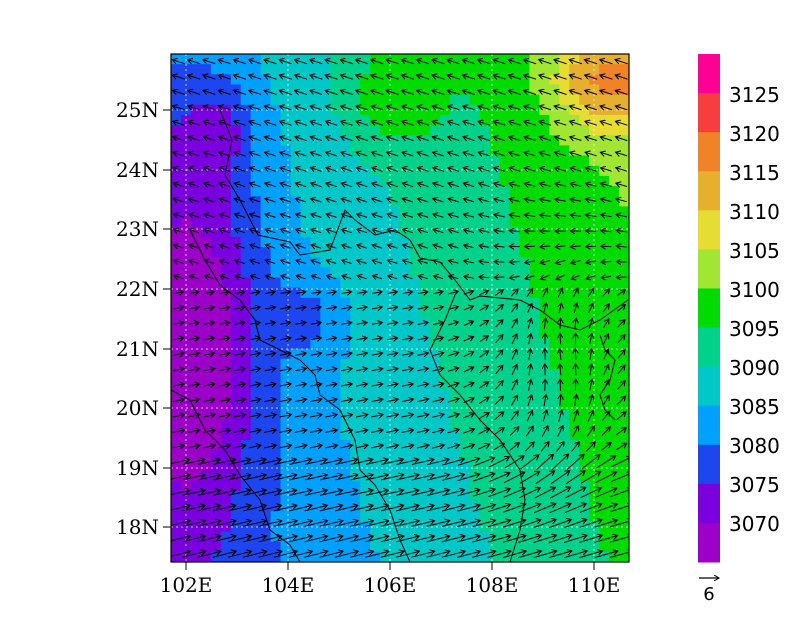 The width and height of the screenshot is (800, 618). I want to click on colorbar-swatch, so click(709, 152).